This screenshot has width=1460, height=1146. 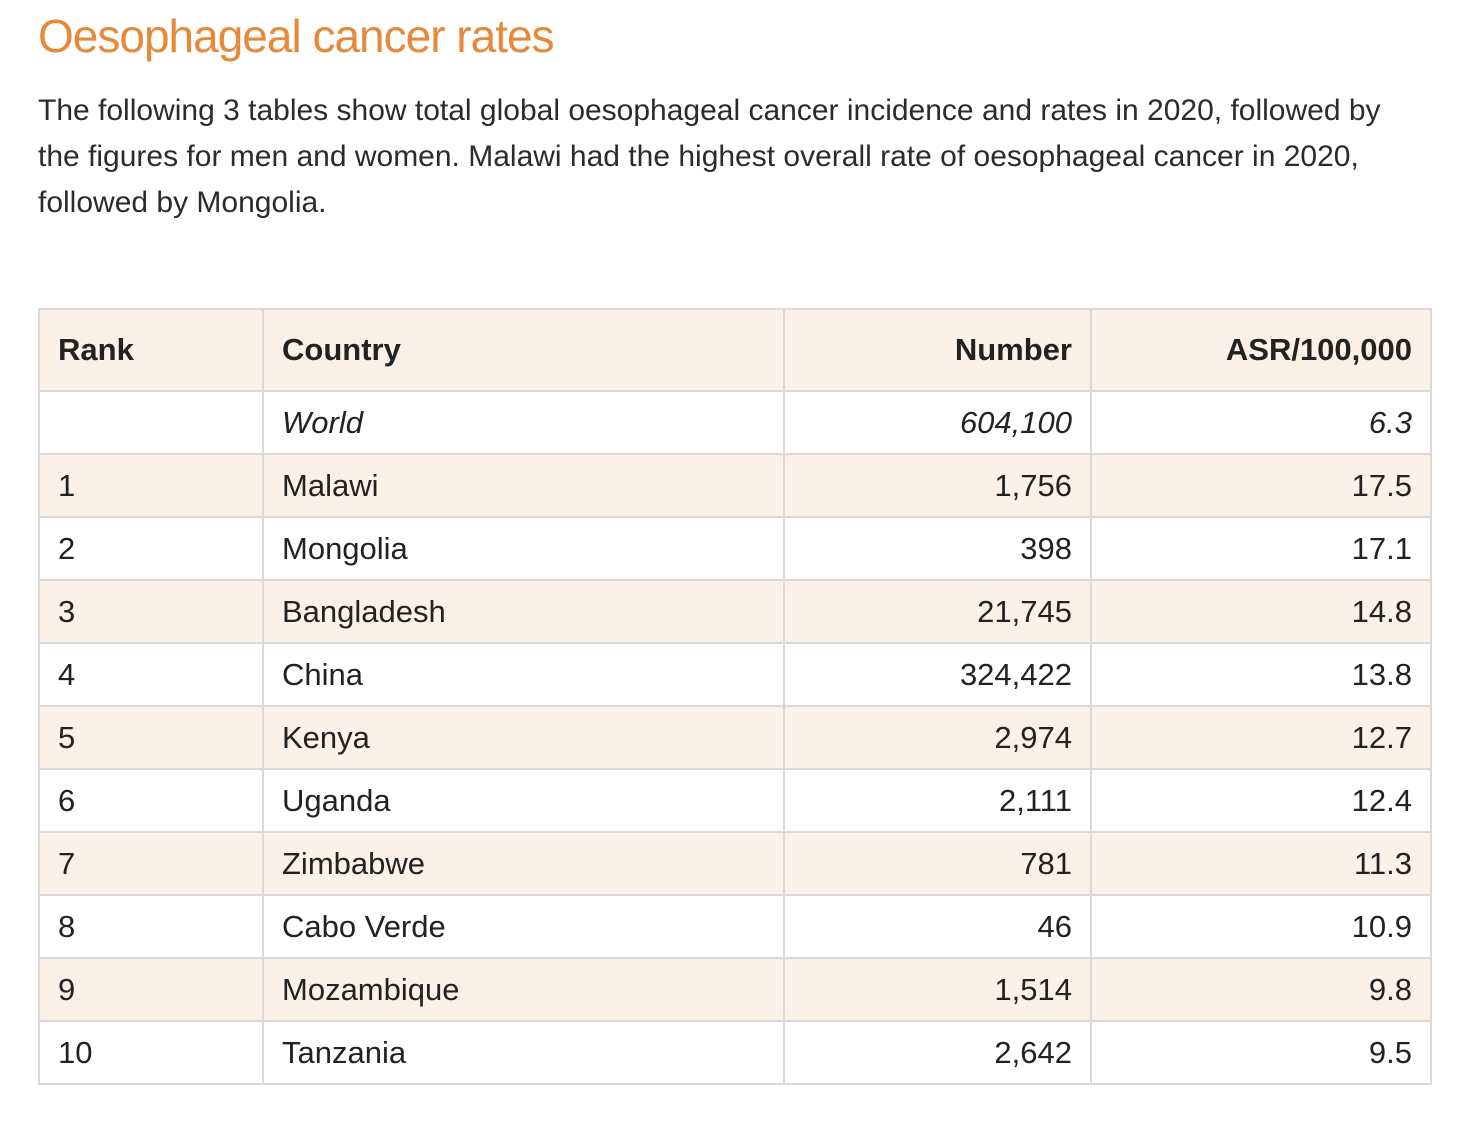 I want to click on asr-cell: 17.5, so click(x=1261, y=485).